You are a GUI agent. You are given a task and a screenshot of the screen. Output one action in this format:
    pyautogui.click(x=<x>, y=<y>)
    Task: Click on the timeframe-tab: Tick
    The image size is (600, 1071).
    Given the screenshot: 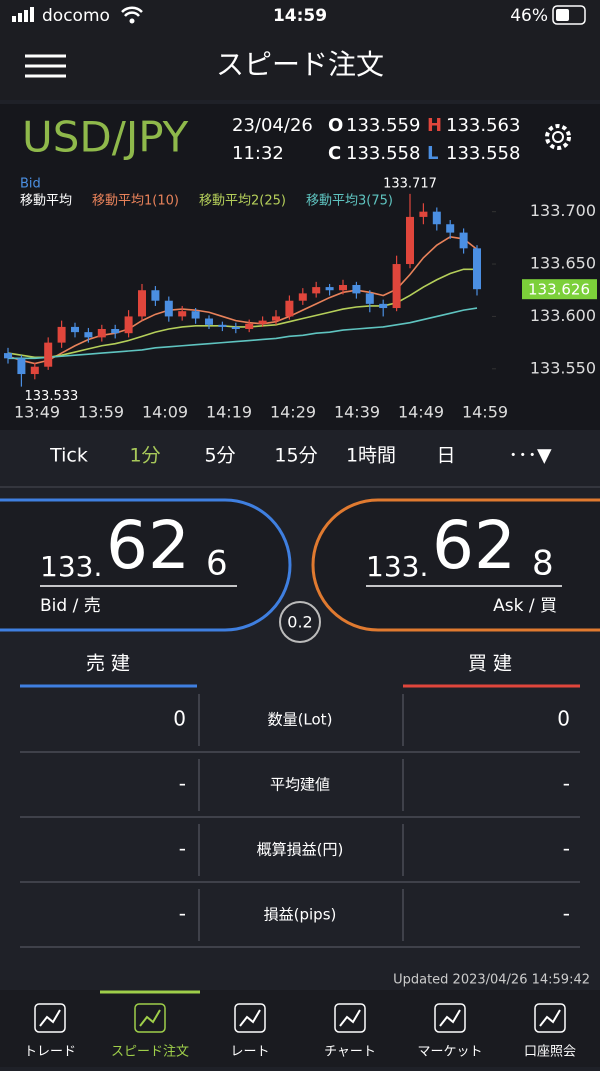 What is the action you would take?
    pyautogui.click(x=68, y=456)
    